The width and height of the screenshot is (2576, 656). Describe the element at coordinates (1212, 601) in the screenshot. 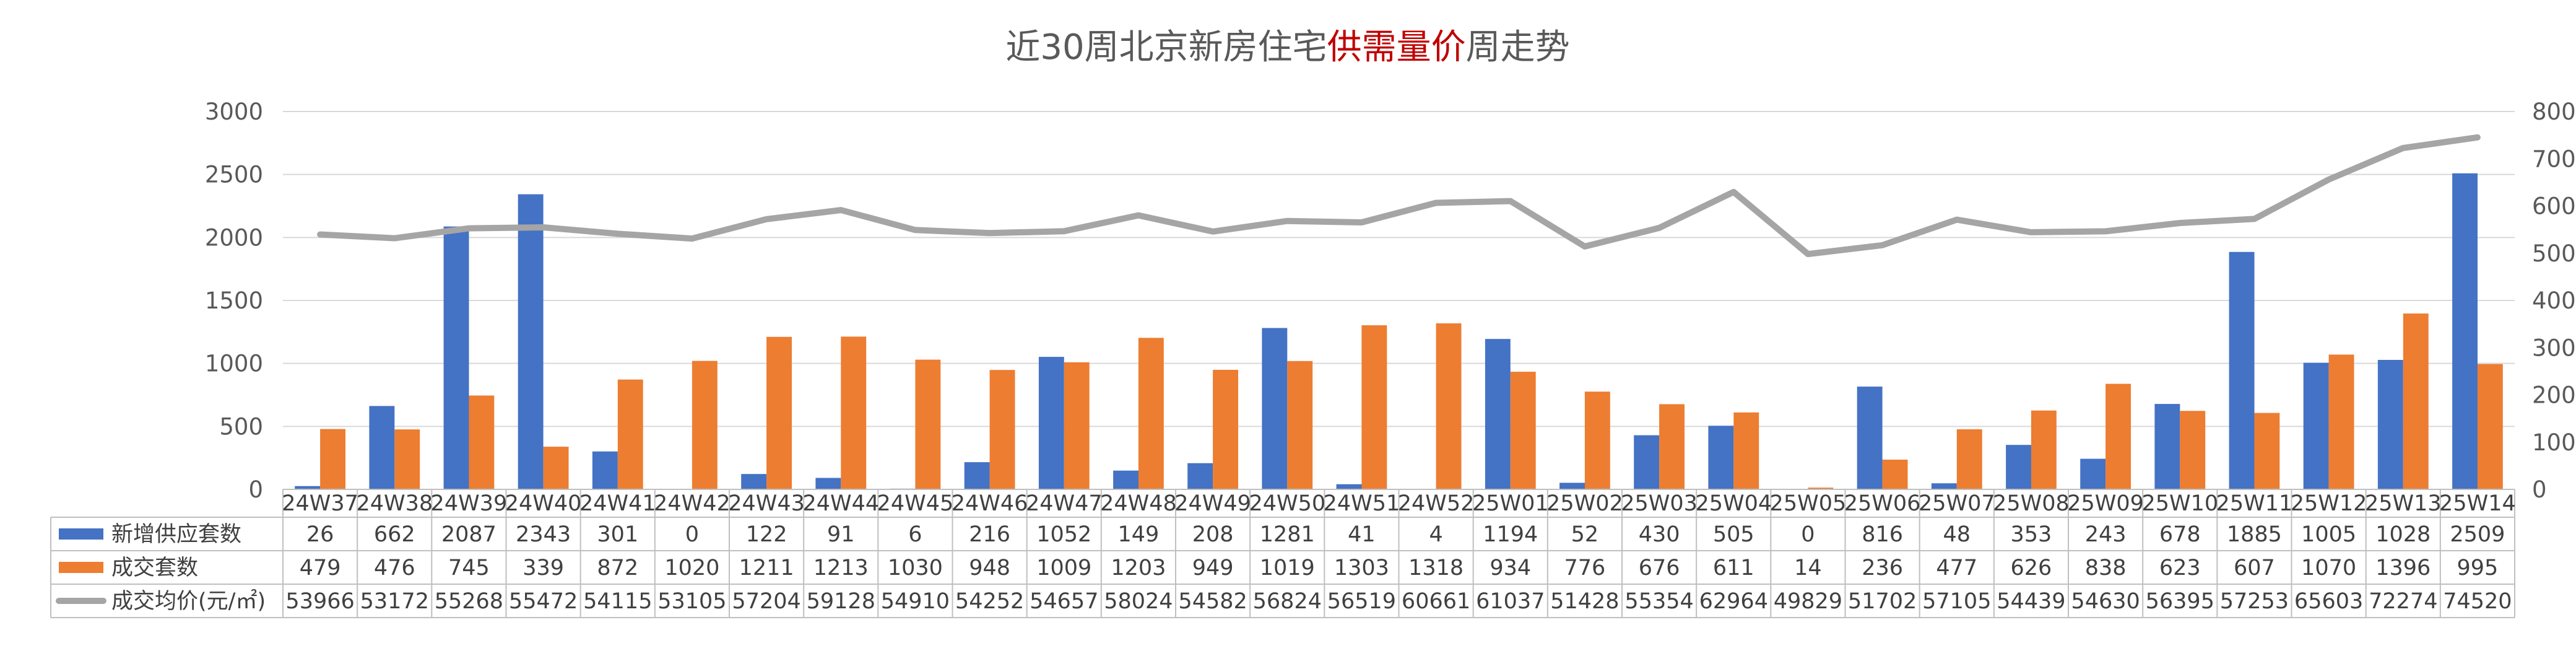

I see `table-cell: 54582` at that location.